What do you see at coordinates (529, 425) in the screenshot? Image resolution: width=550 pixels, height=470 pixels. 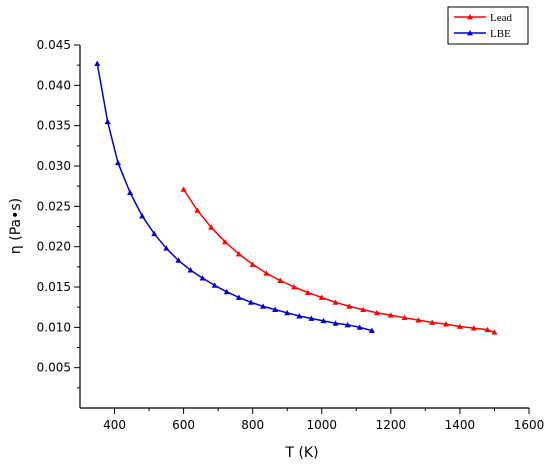 I see `x-tick-label: 1600` at bounding box center [529, 425].